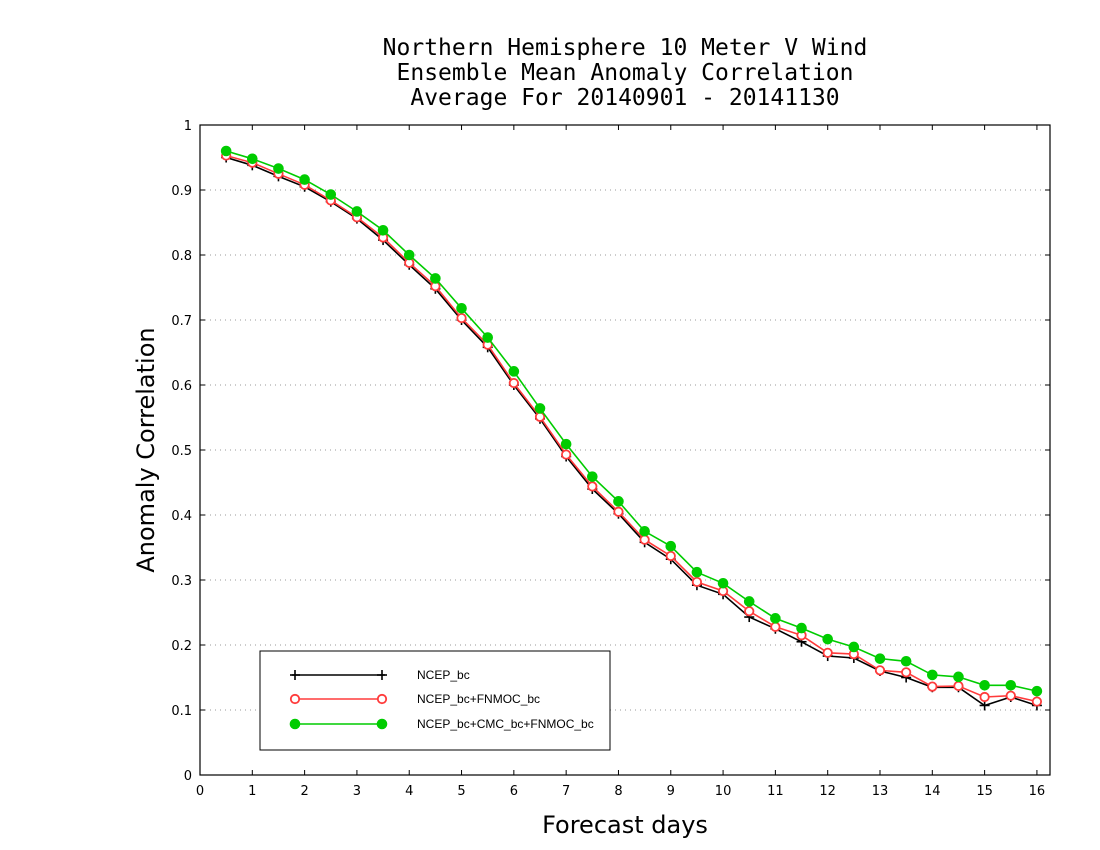 Image resolution: width=1100 pixels, height=850 pixels. I want to click on x-tick-label: 6, so click(514, 791).